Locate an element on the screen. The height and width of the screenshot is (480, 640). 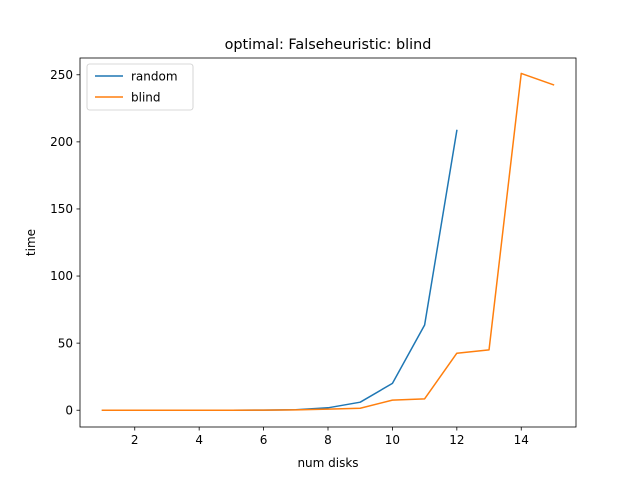
x-tick-label: 4 is located at coordinates (199, 440).